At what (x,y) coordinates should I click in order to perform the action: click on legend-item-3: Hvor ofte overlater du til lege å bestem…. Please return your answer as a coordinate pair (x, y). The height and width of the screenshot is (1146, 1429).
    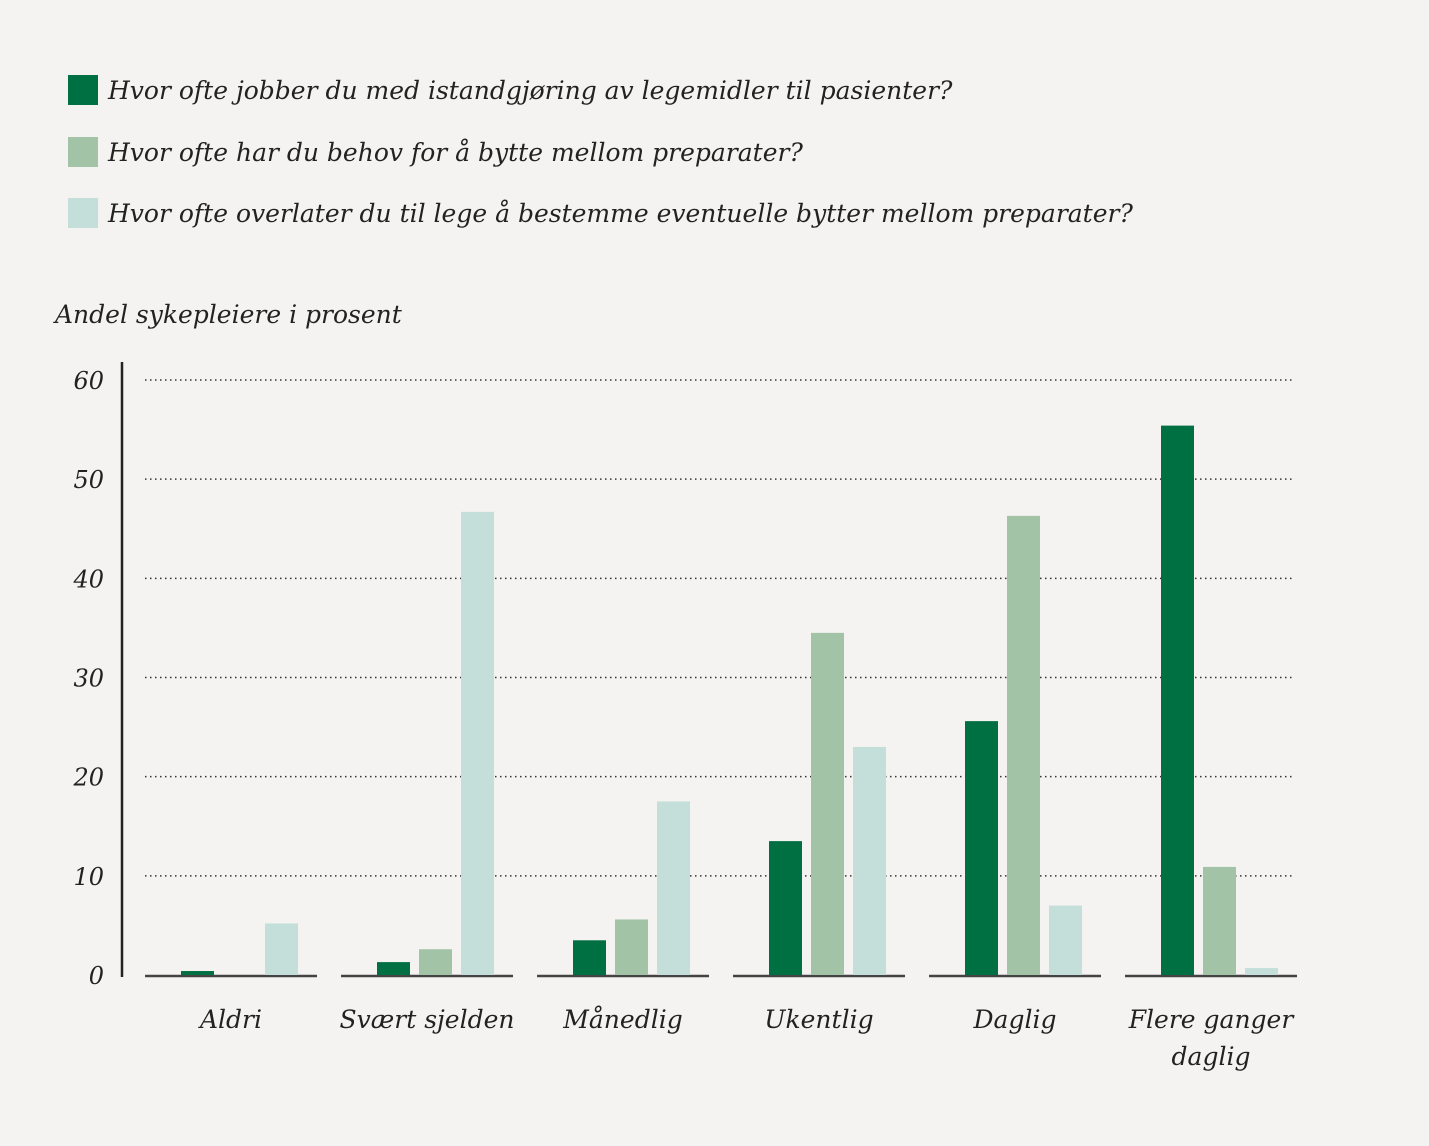
    Looking at the image, I should click on (600, 213).